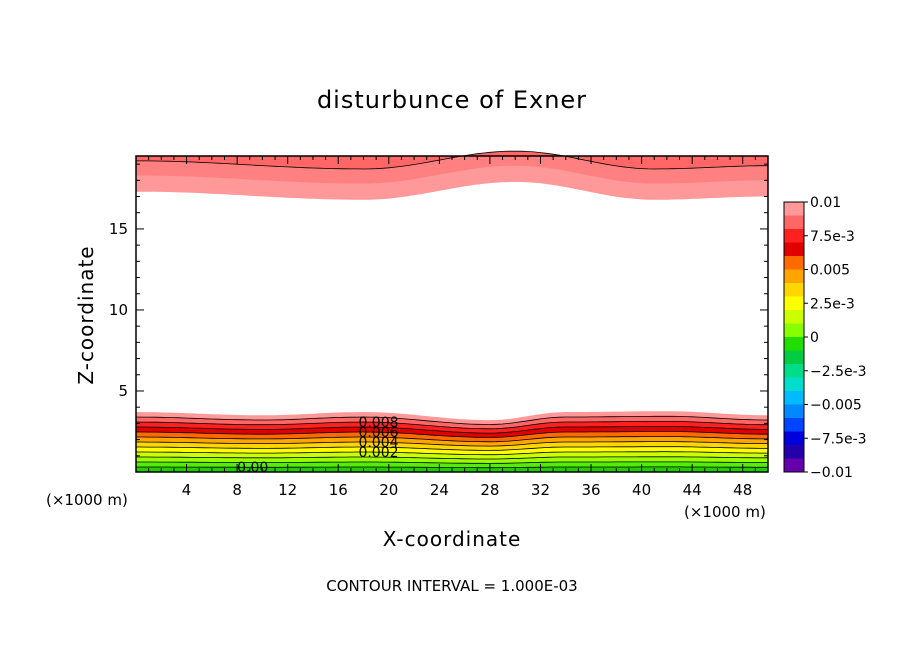  What do you see at coordinates (725, 512) in the screenshot?
I see `x-unit-right: (×1000 m)` at bounding box center [725, 512].